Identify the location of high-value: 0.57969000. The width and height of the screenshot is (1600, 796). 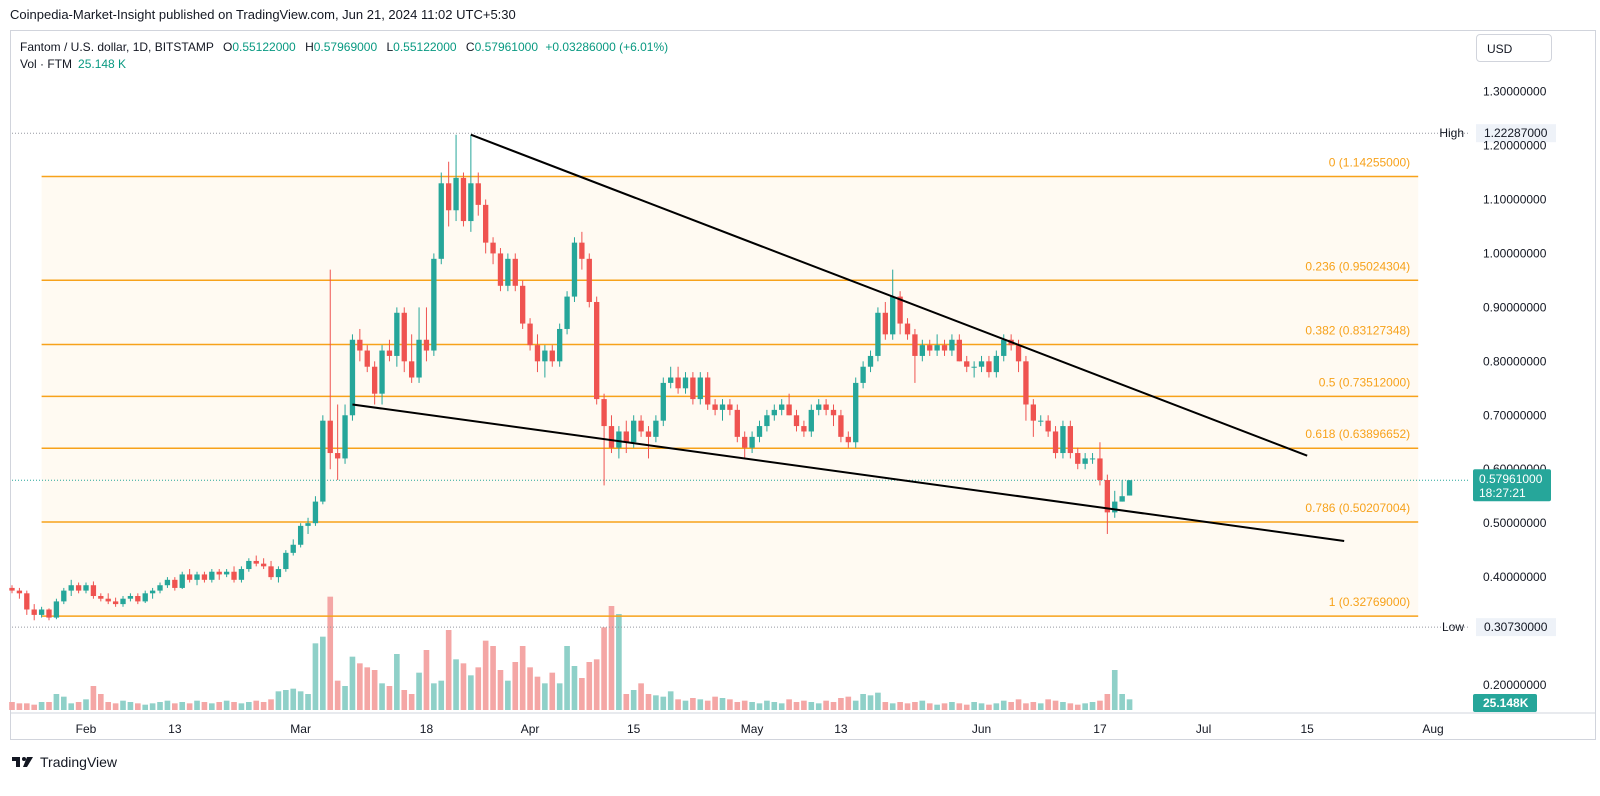
(345, 47).